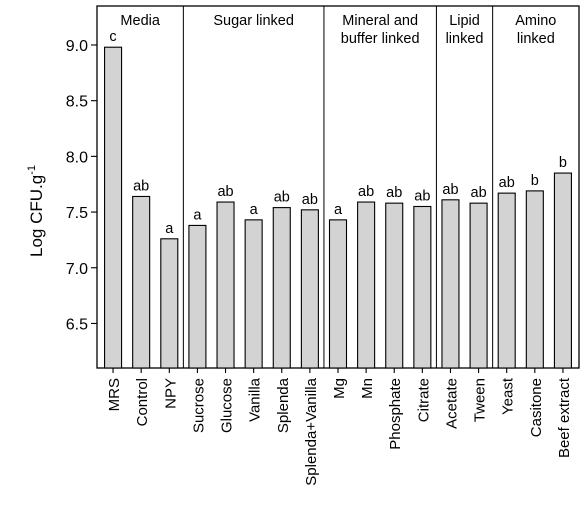  Describe the element at coordinates (423, 400) in the screenshot. I see `x-tick-label: Citrate` at that location.